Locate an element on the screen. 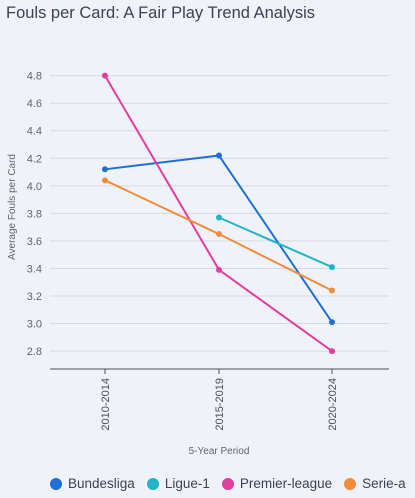  x-axis-label: 5-Year Period is located at coordinates (219, 451).